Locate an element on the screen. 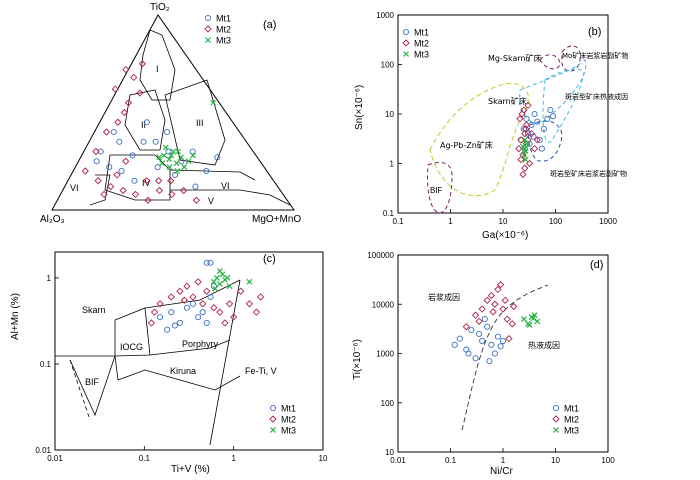  field-label-skarn: Skarn矿床 is located at coordinates (507, 101).